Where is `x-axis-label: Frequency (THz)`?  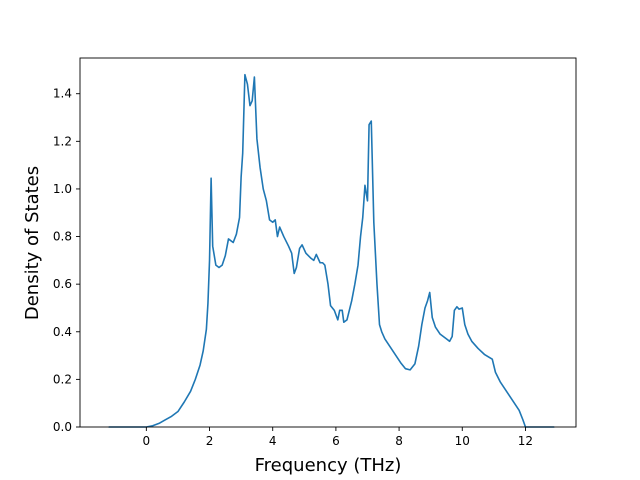
x-axis-label: Frequency (THz) is located at coordinates (328, 465).